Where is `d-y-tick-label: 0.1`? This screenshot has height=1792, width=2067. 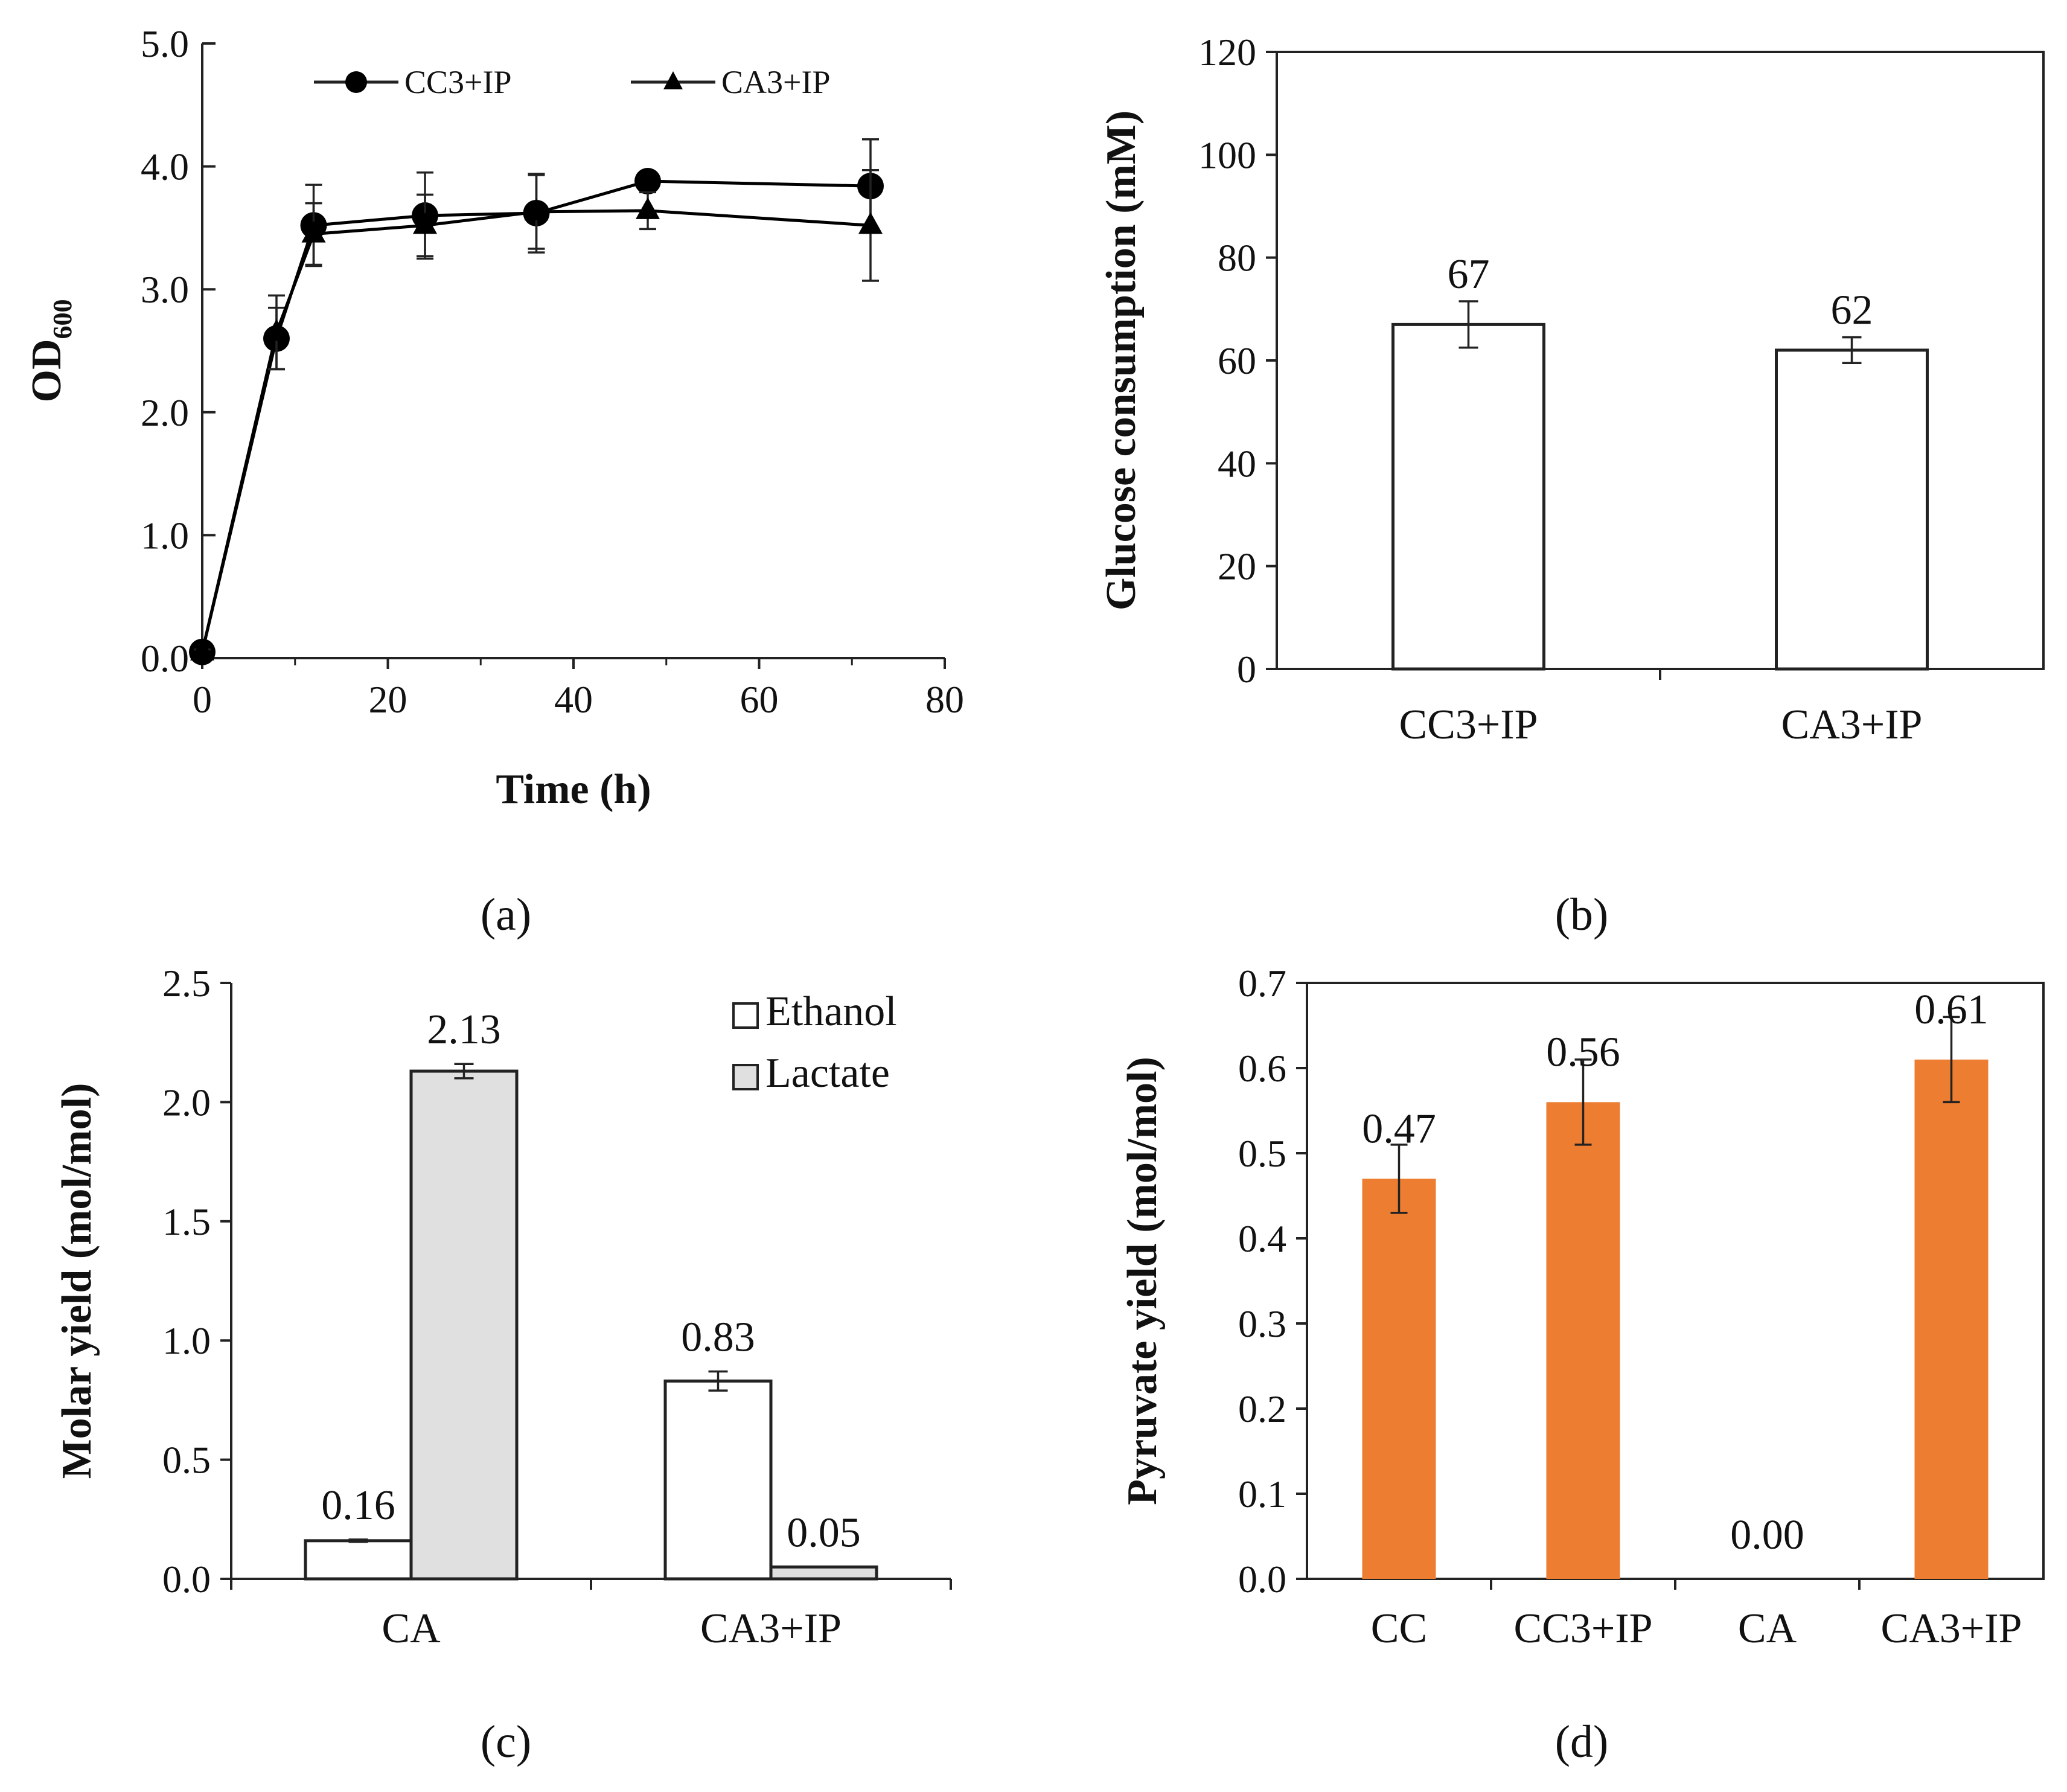 d-y-tick-label: 0.1 is located at coordinates (1262, 1494).